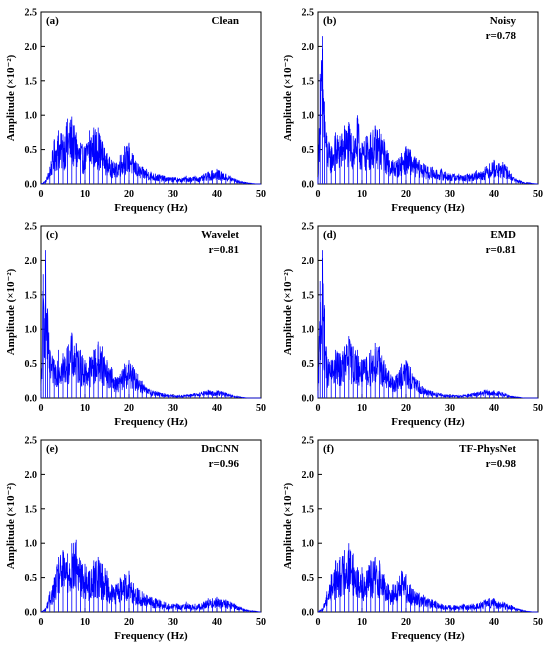  Describe the element at coordinates (330, 235) in the screenshot. I see `panel-label: (d)` at that location.